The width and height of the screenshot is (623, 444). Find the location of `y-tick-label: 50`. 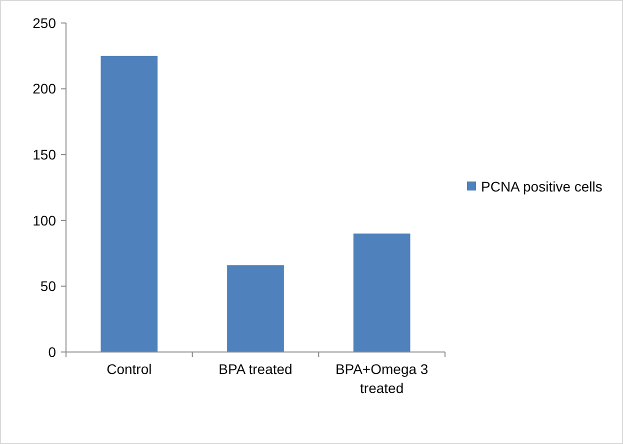

y-tick-label: 50 is located at coordinates (48, 286).